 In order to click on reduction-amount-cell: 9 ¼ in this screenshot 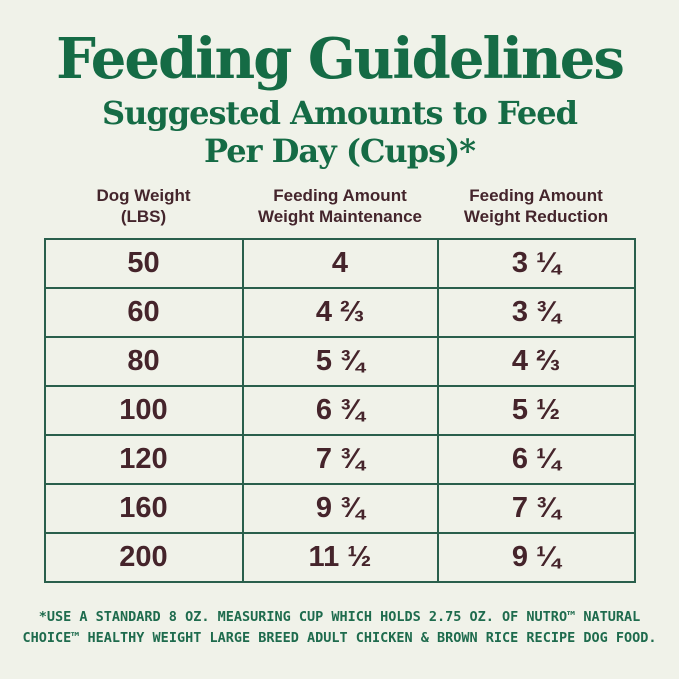, I will do `click(536, 557)`.